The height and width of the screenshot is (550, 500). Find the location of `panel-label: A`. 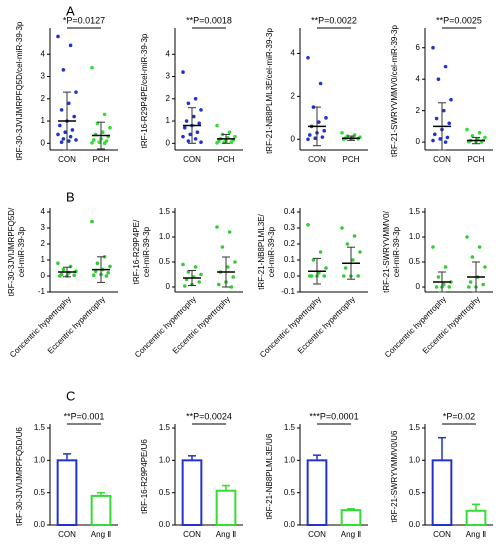

panel-label: A is located at coordinates (70, 10).